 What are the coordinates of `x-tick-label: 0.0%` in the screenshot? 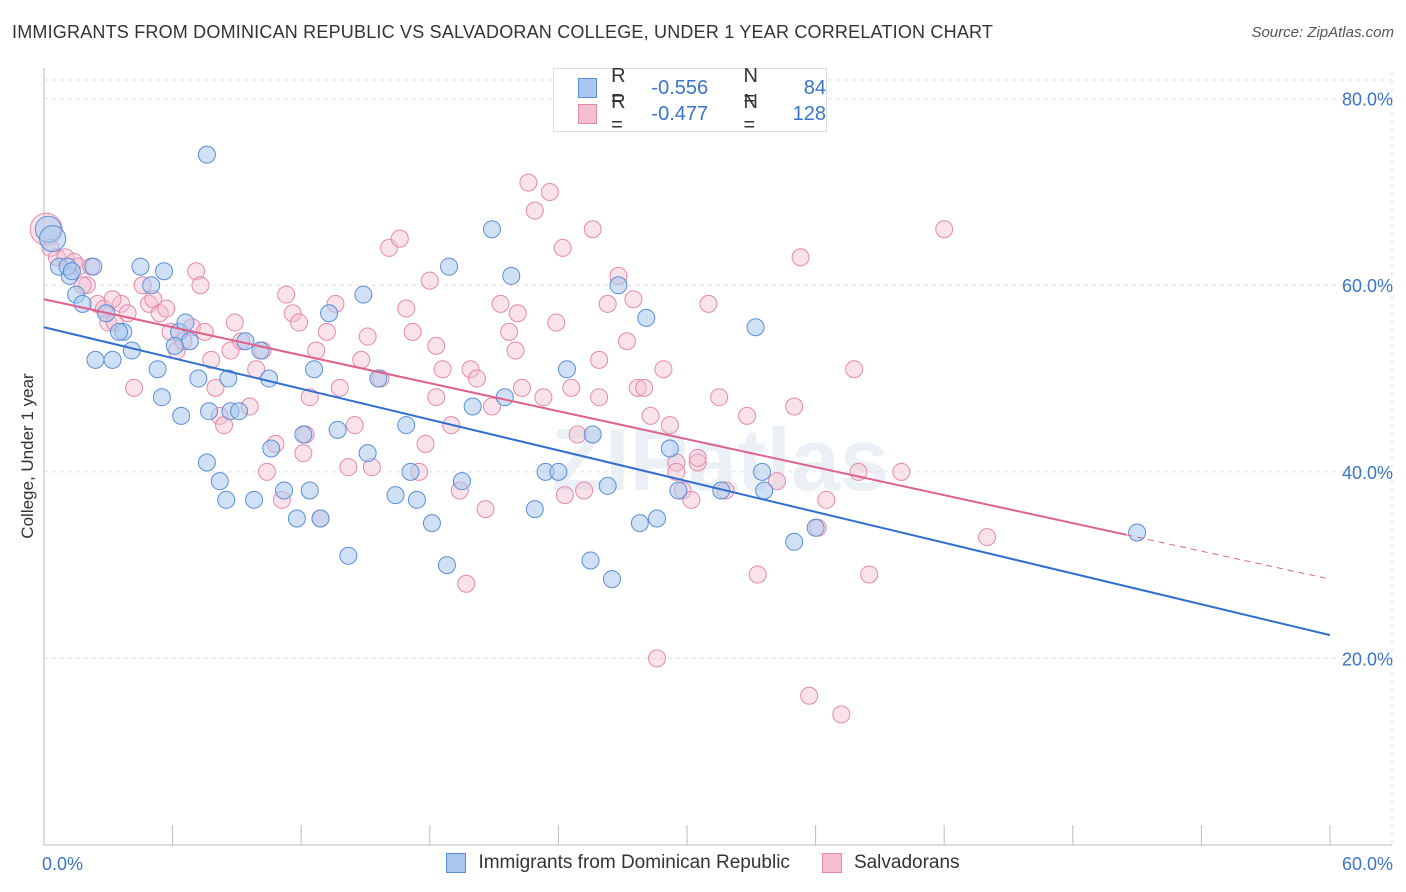 It's located at (62, 864).